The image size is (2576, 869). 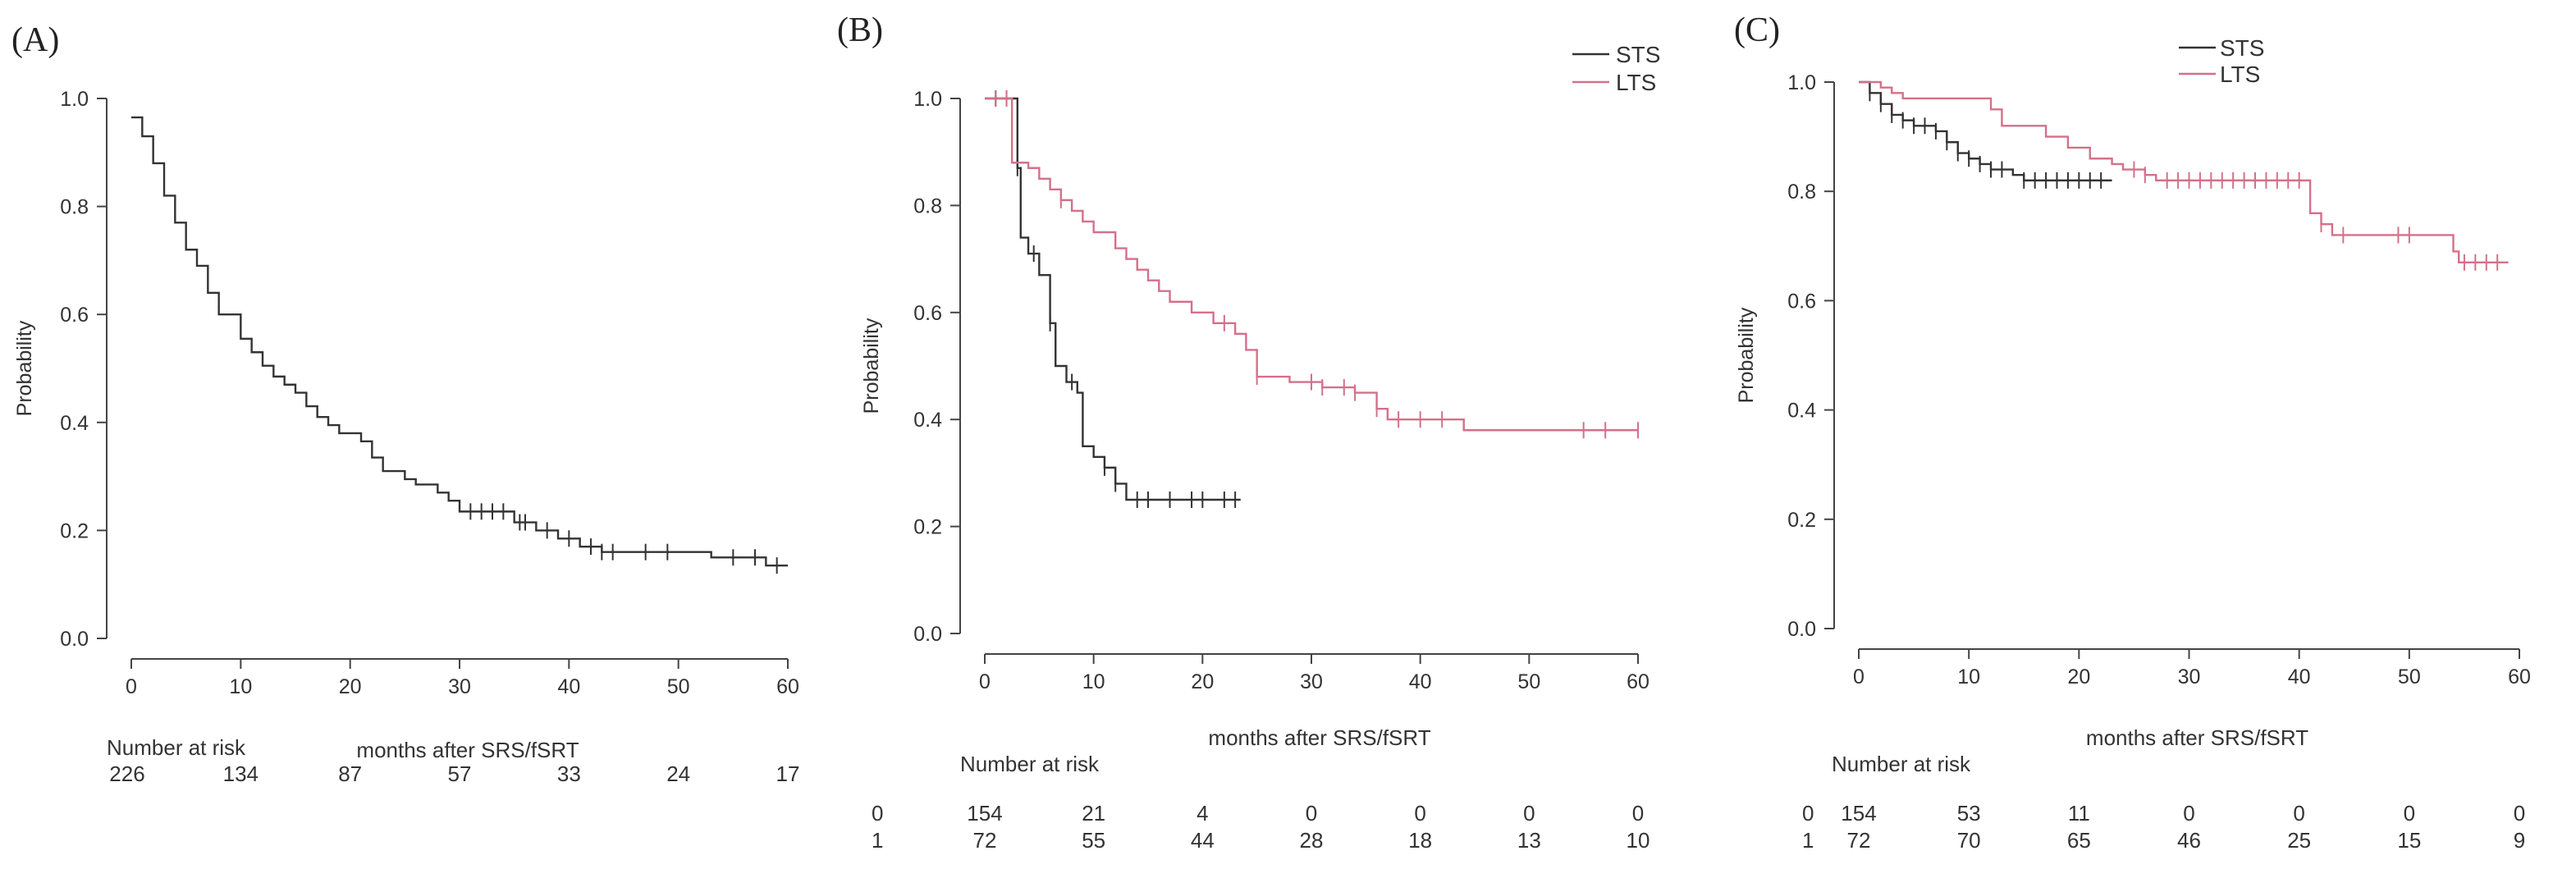 What do you see at coordinates (1529, 840) in the screenshot?
I see `risk-value: 13` at bounding box center [1529, 840].